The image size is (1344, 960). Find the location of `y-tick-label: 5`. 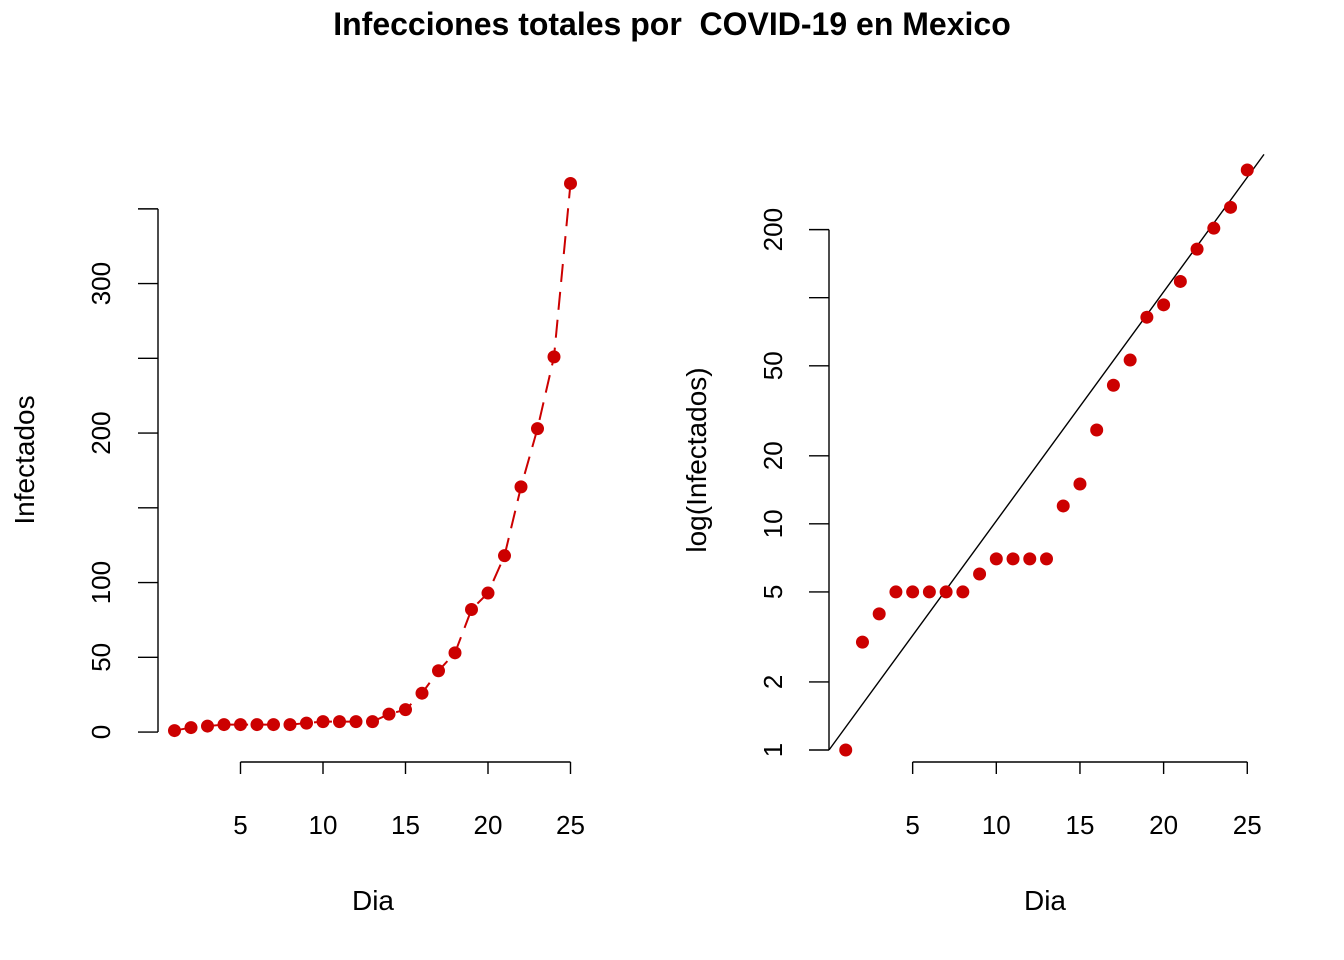

y-tick-label: 5 is located at coordinates (773, 592).